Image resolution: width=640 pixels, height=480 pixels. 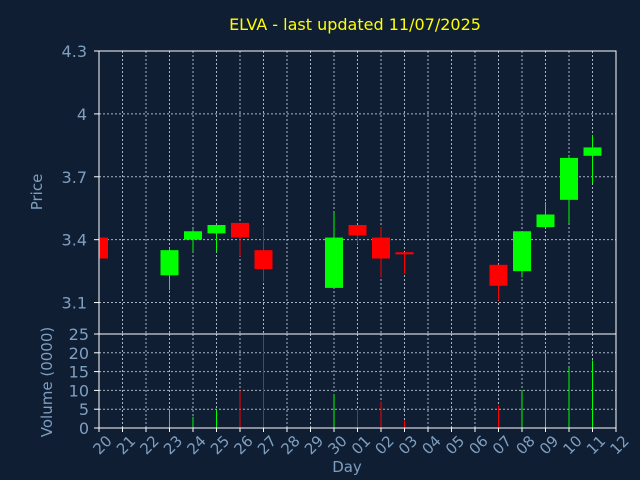 What do you see at coordinates (82, 114) in the screenshot?
I see `price-tick-label: 4` at bounding box center [82, 114].